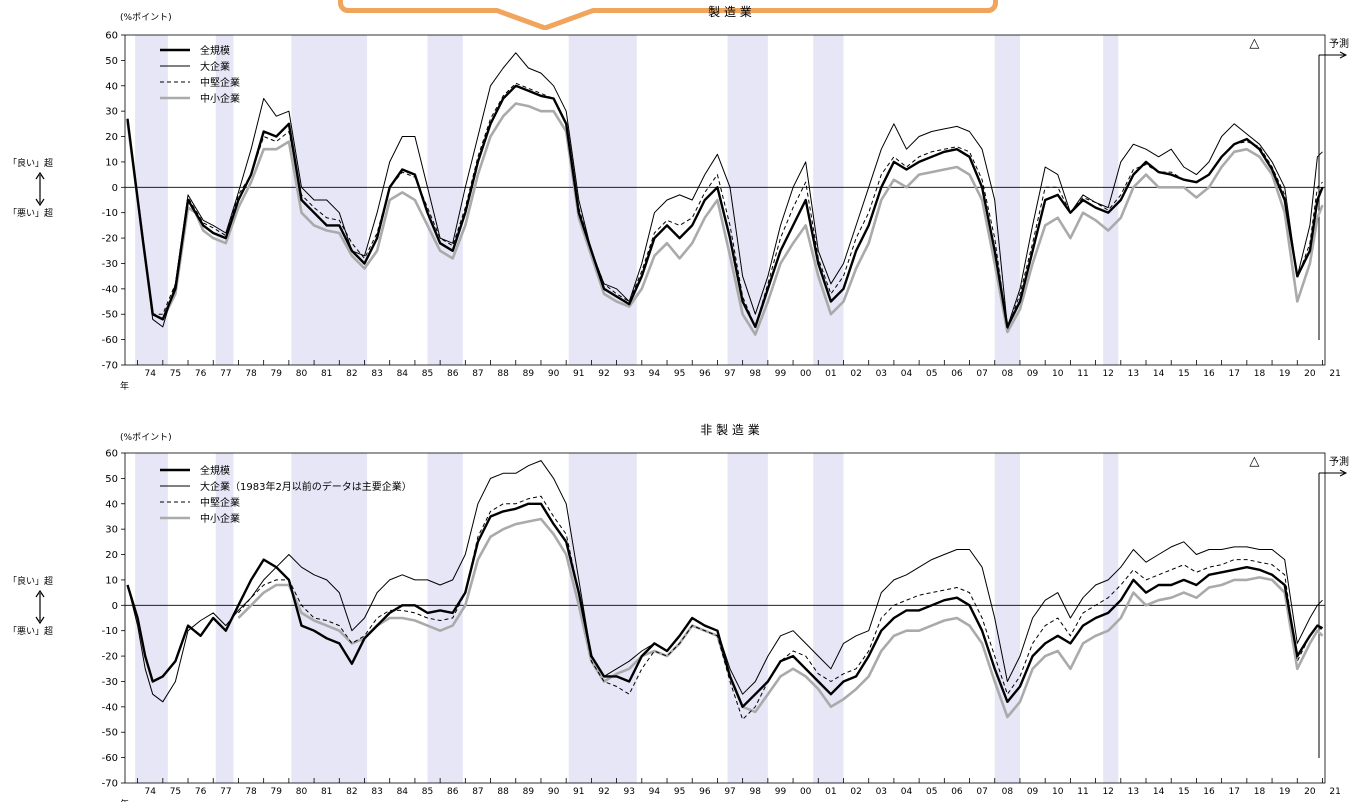  What do you see at coordinates (578, 374) in the screenshot?
I see `x-tick-label: 91` at bounding box center [578, 374].